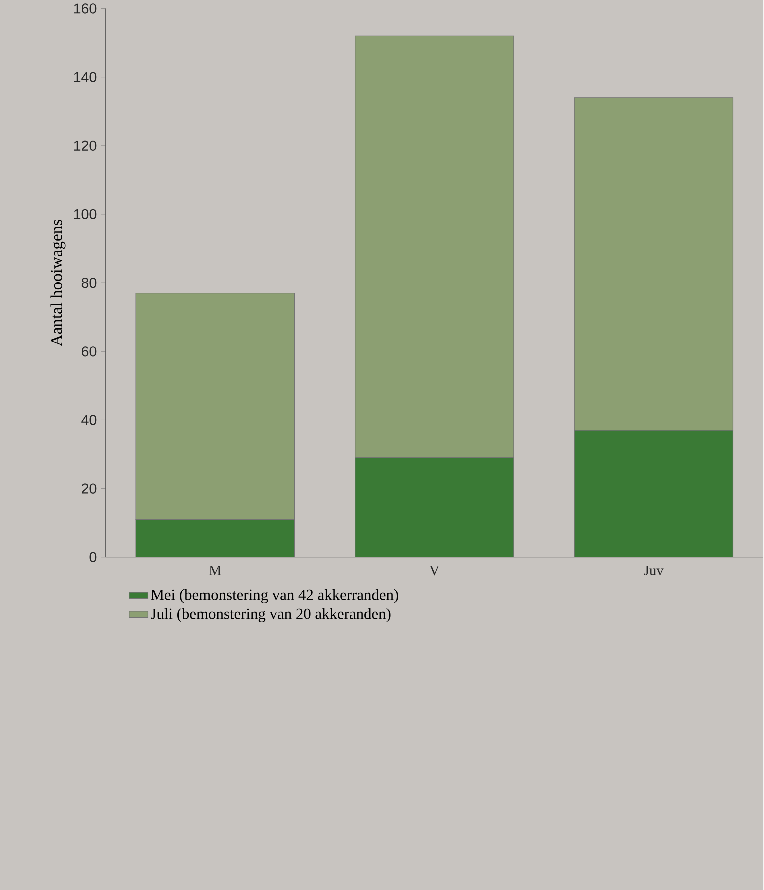  Describe the element at coordinates (89, 283) in the screenshot. I see `y-tick-label: 80` at that location.